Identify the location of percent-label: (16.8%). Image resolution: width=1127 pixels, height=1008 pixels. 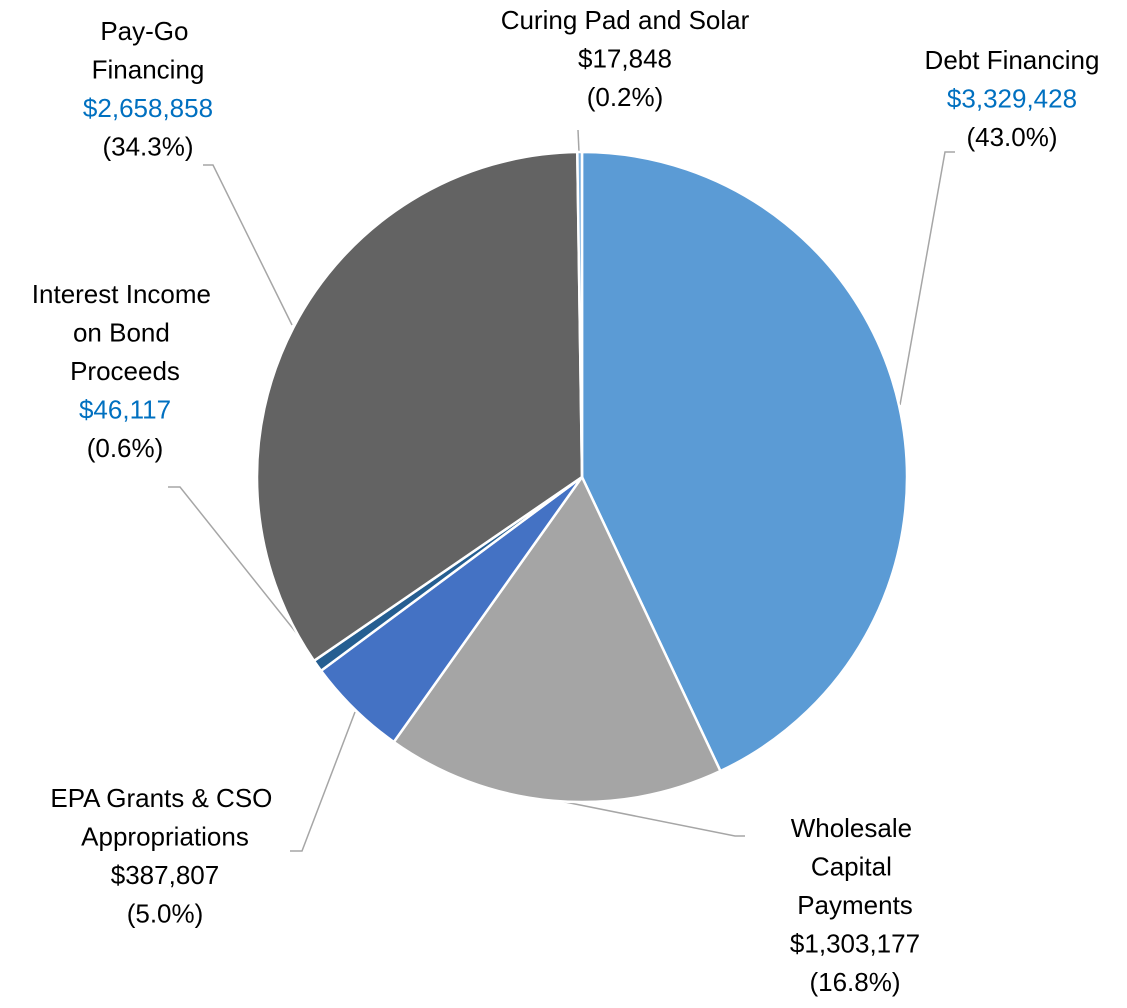
(854, 982).